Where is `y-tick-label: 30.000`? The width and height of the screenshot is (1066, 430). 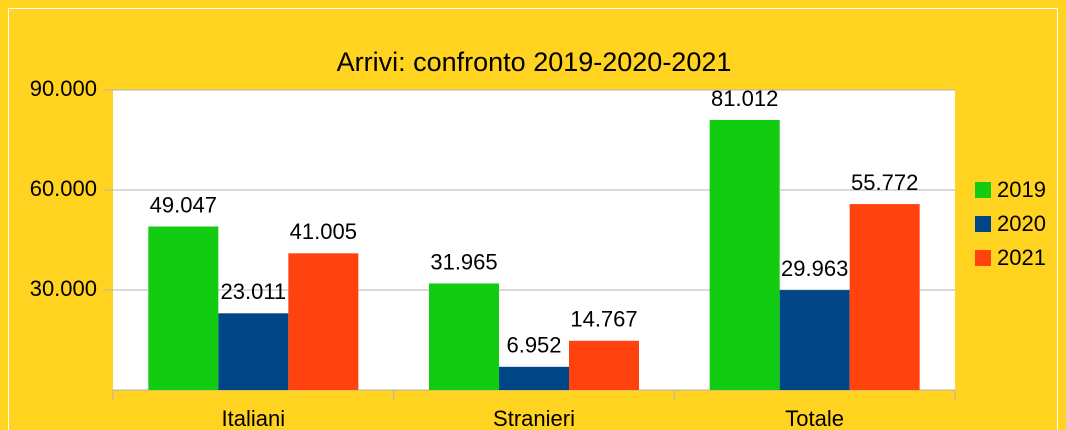
y-tick-label: 30.000 is located at coordinates (63, 288).